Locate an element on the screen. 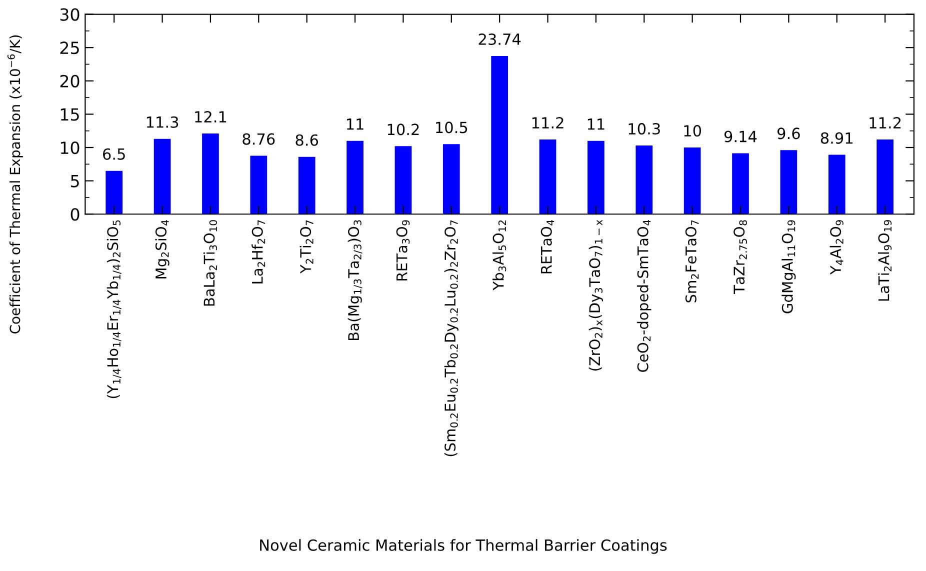 The width and height of the screenshot is (926, 571). category-label: (Y$_{1/4}$Ho$_{1/4}$Er$_{1/4}$Yb$_{1/4}$)$_{2}$SiO$_{5}$ is located at coordinates (114, 309).